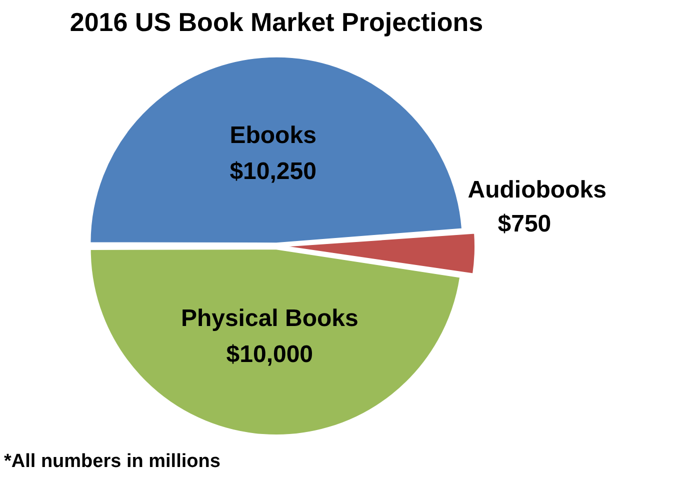 This screenshot has height=477, width=693. What do you see at coordinates (270, 354) in the screenshot?
I see `data-label: $10,000` at bounding box center [270, 354].